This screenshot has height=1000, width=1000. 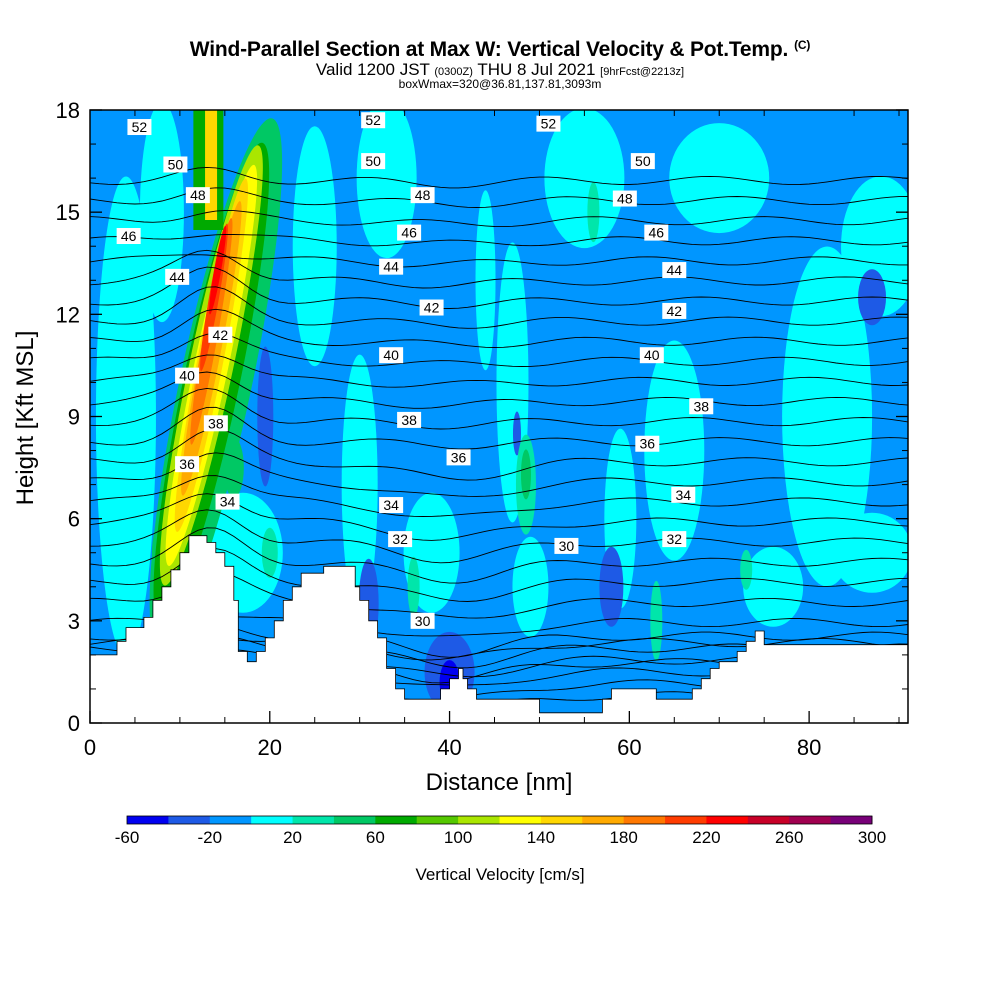 I want to click on contour-label-text: 46, so click(x=657, y=233).